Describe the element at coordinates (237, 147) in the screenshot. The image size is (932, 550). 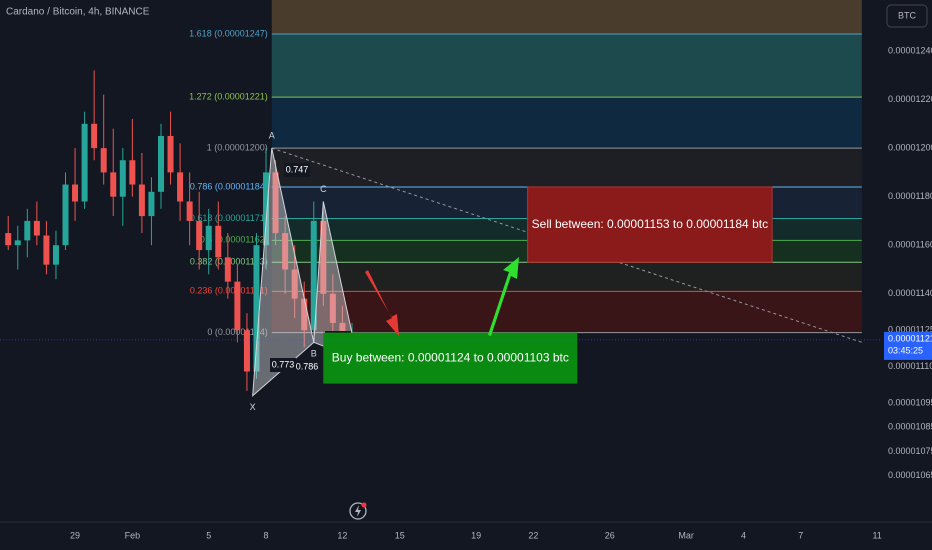
I see `fib-label: 1 (0.00001200)` at that location.